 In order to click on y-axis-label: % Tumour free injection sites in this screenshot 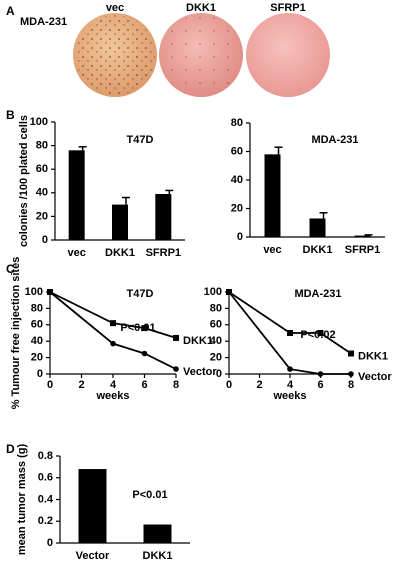, I will do `click(16, 333)`.